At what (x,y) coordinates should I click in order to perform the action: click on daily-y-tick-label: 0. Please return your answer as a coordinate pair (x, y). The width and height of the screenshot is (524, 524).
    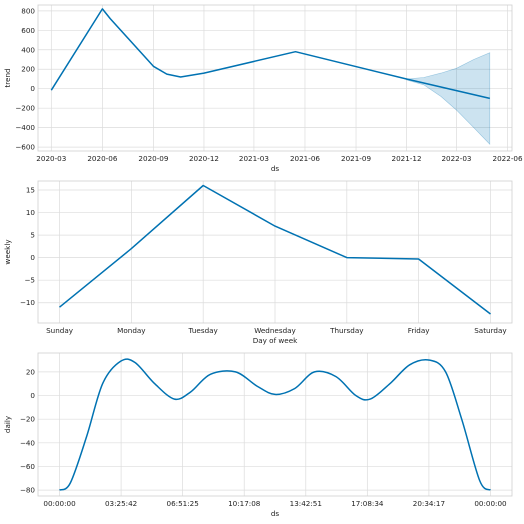
    Looking at the image, I should click on (32, 395).